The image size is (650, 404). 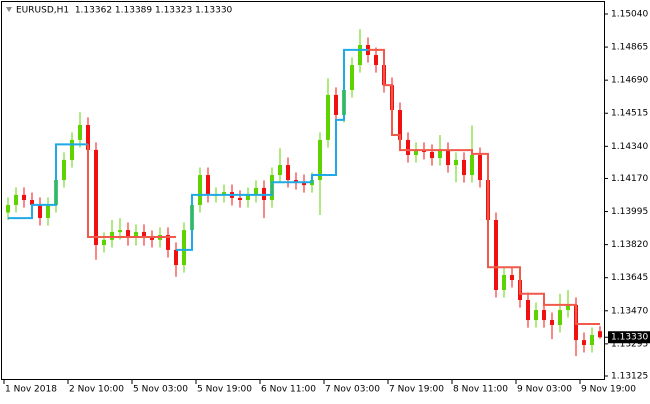 What do you see at coordinates (629, 147) in the screenshot?
I see `y-tick-label: 1.14340` at bounding box center [629, 147].